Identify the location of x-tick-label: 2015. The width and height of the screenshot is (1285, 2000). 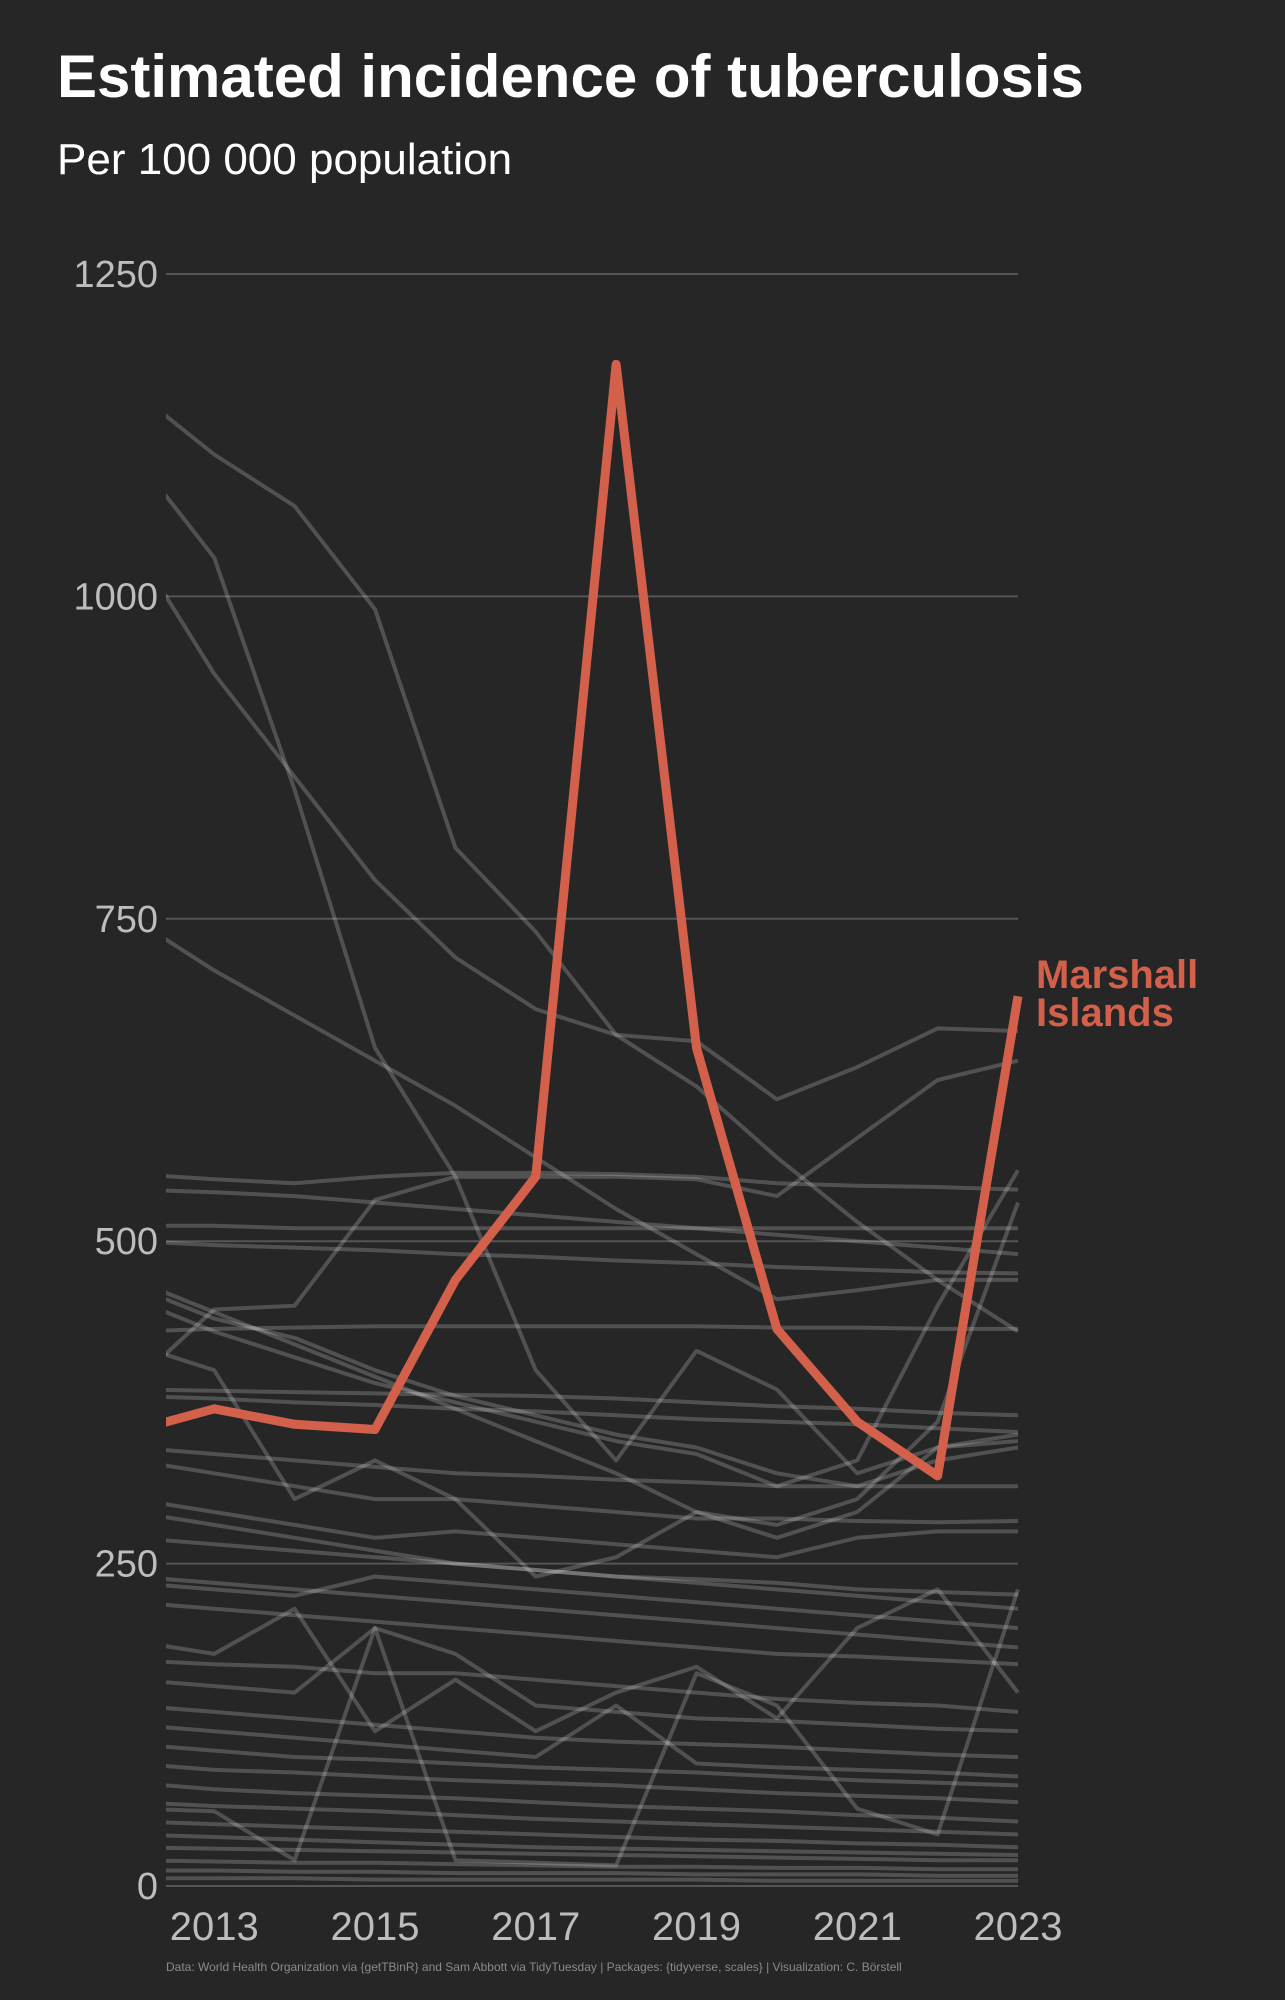
(374, 1927).